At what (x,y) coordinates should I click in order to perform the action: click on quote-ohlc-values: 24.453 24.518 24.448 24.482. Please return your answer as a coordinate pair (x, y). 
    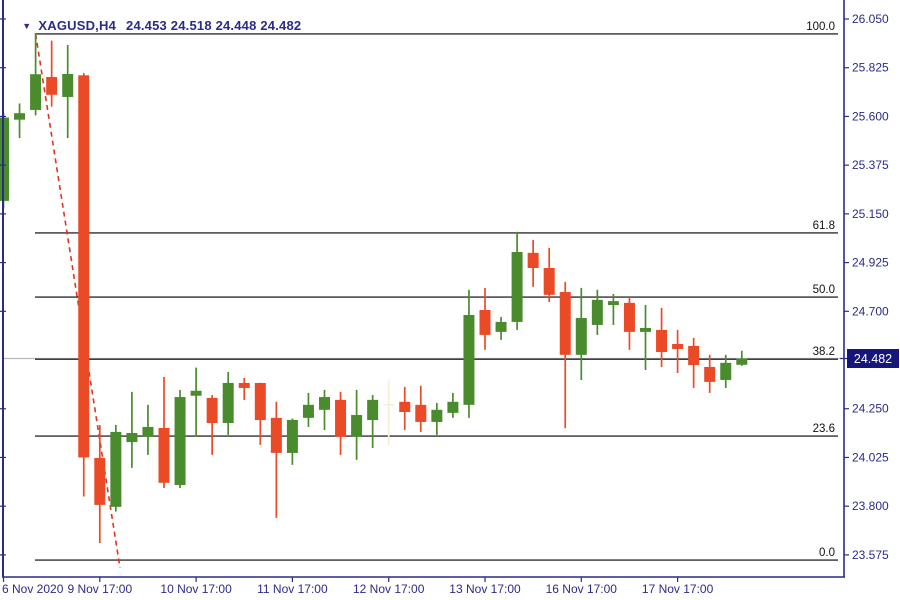
    Looking at the image, I should click on (214, 25).